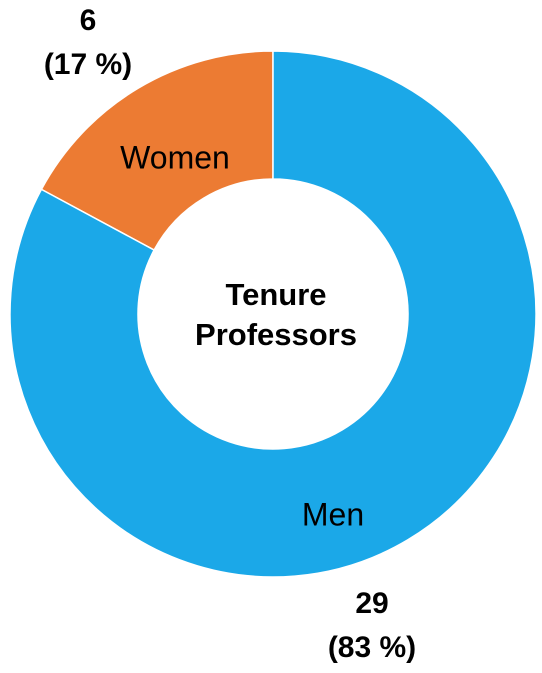 Image resolution: width=542 pixels, height=673 pixels. I want to click on center-label: Tenure, so click(275, 294).